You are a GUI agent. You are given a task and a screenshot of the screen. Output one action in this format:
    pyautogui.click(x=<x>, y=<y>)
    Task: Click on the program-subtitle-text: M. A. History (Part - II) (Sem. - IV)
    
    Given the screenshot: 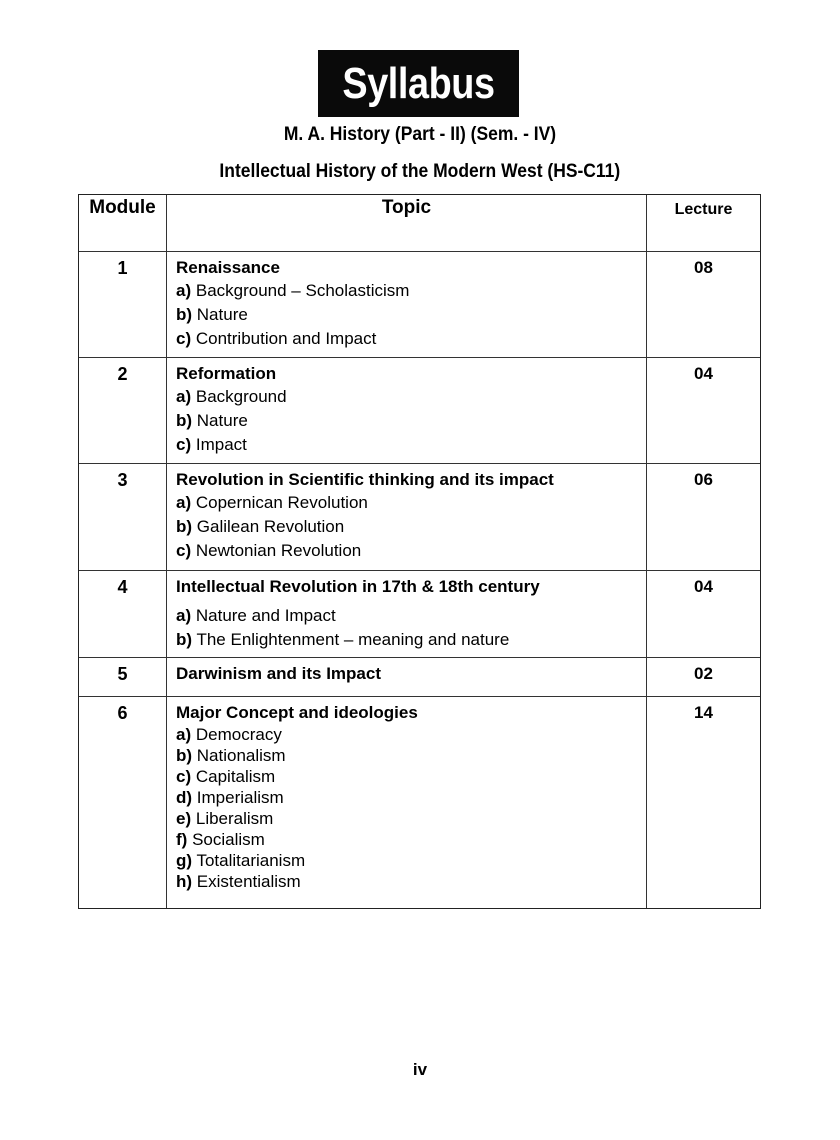 What is the action you would take?
    pyautogui.click(x=420, y=134)
    